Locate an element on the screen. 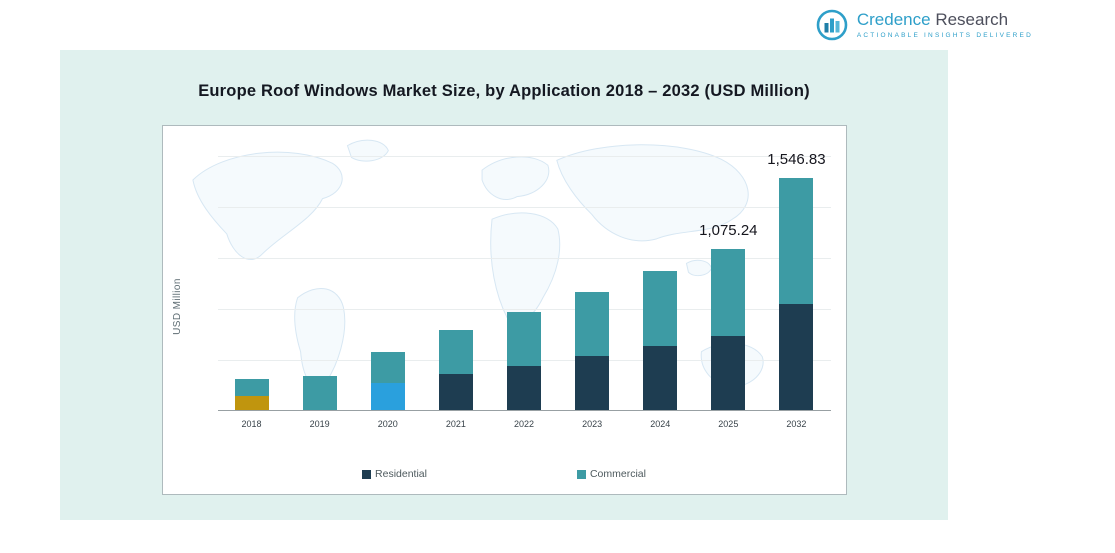 The image size is (1115, 553). x-axis-tick-2018: 2018 is located at coordinates (251, 424).